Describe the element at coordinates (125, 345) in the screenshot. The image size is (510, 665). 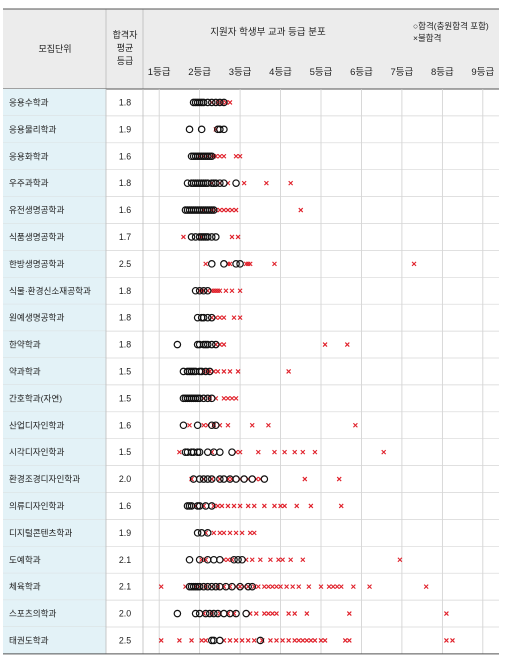
I see `avg-grade-value: 1.8` at that location.